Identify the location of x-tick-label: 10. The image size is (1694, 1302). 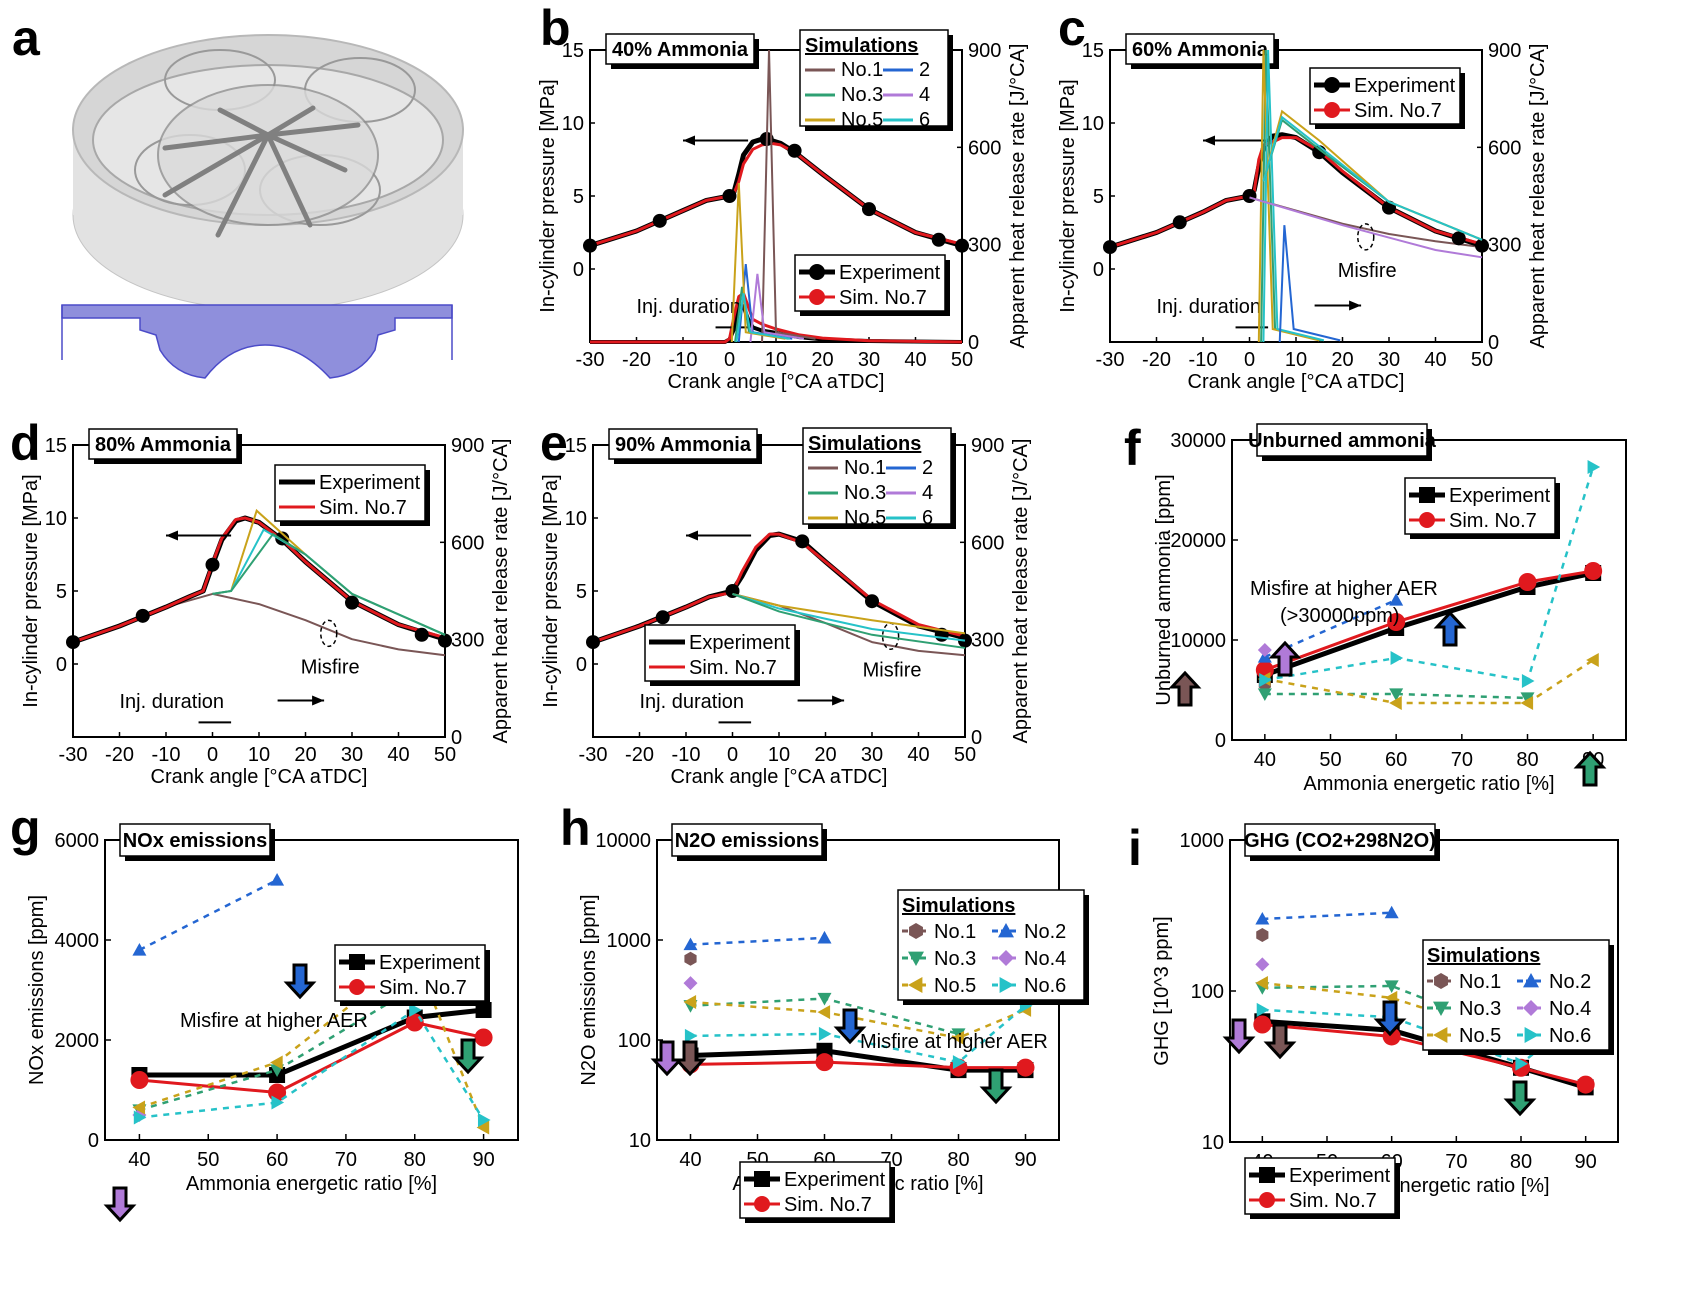
(1296, 360).